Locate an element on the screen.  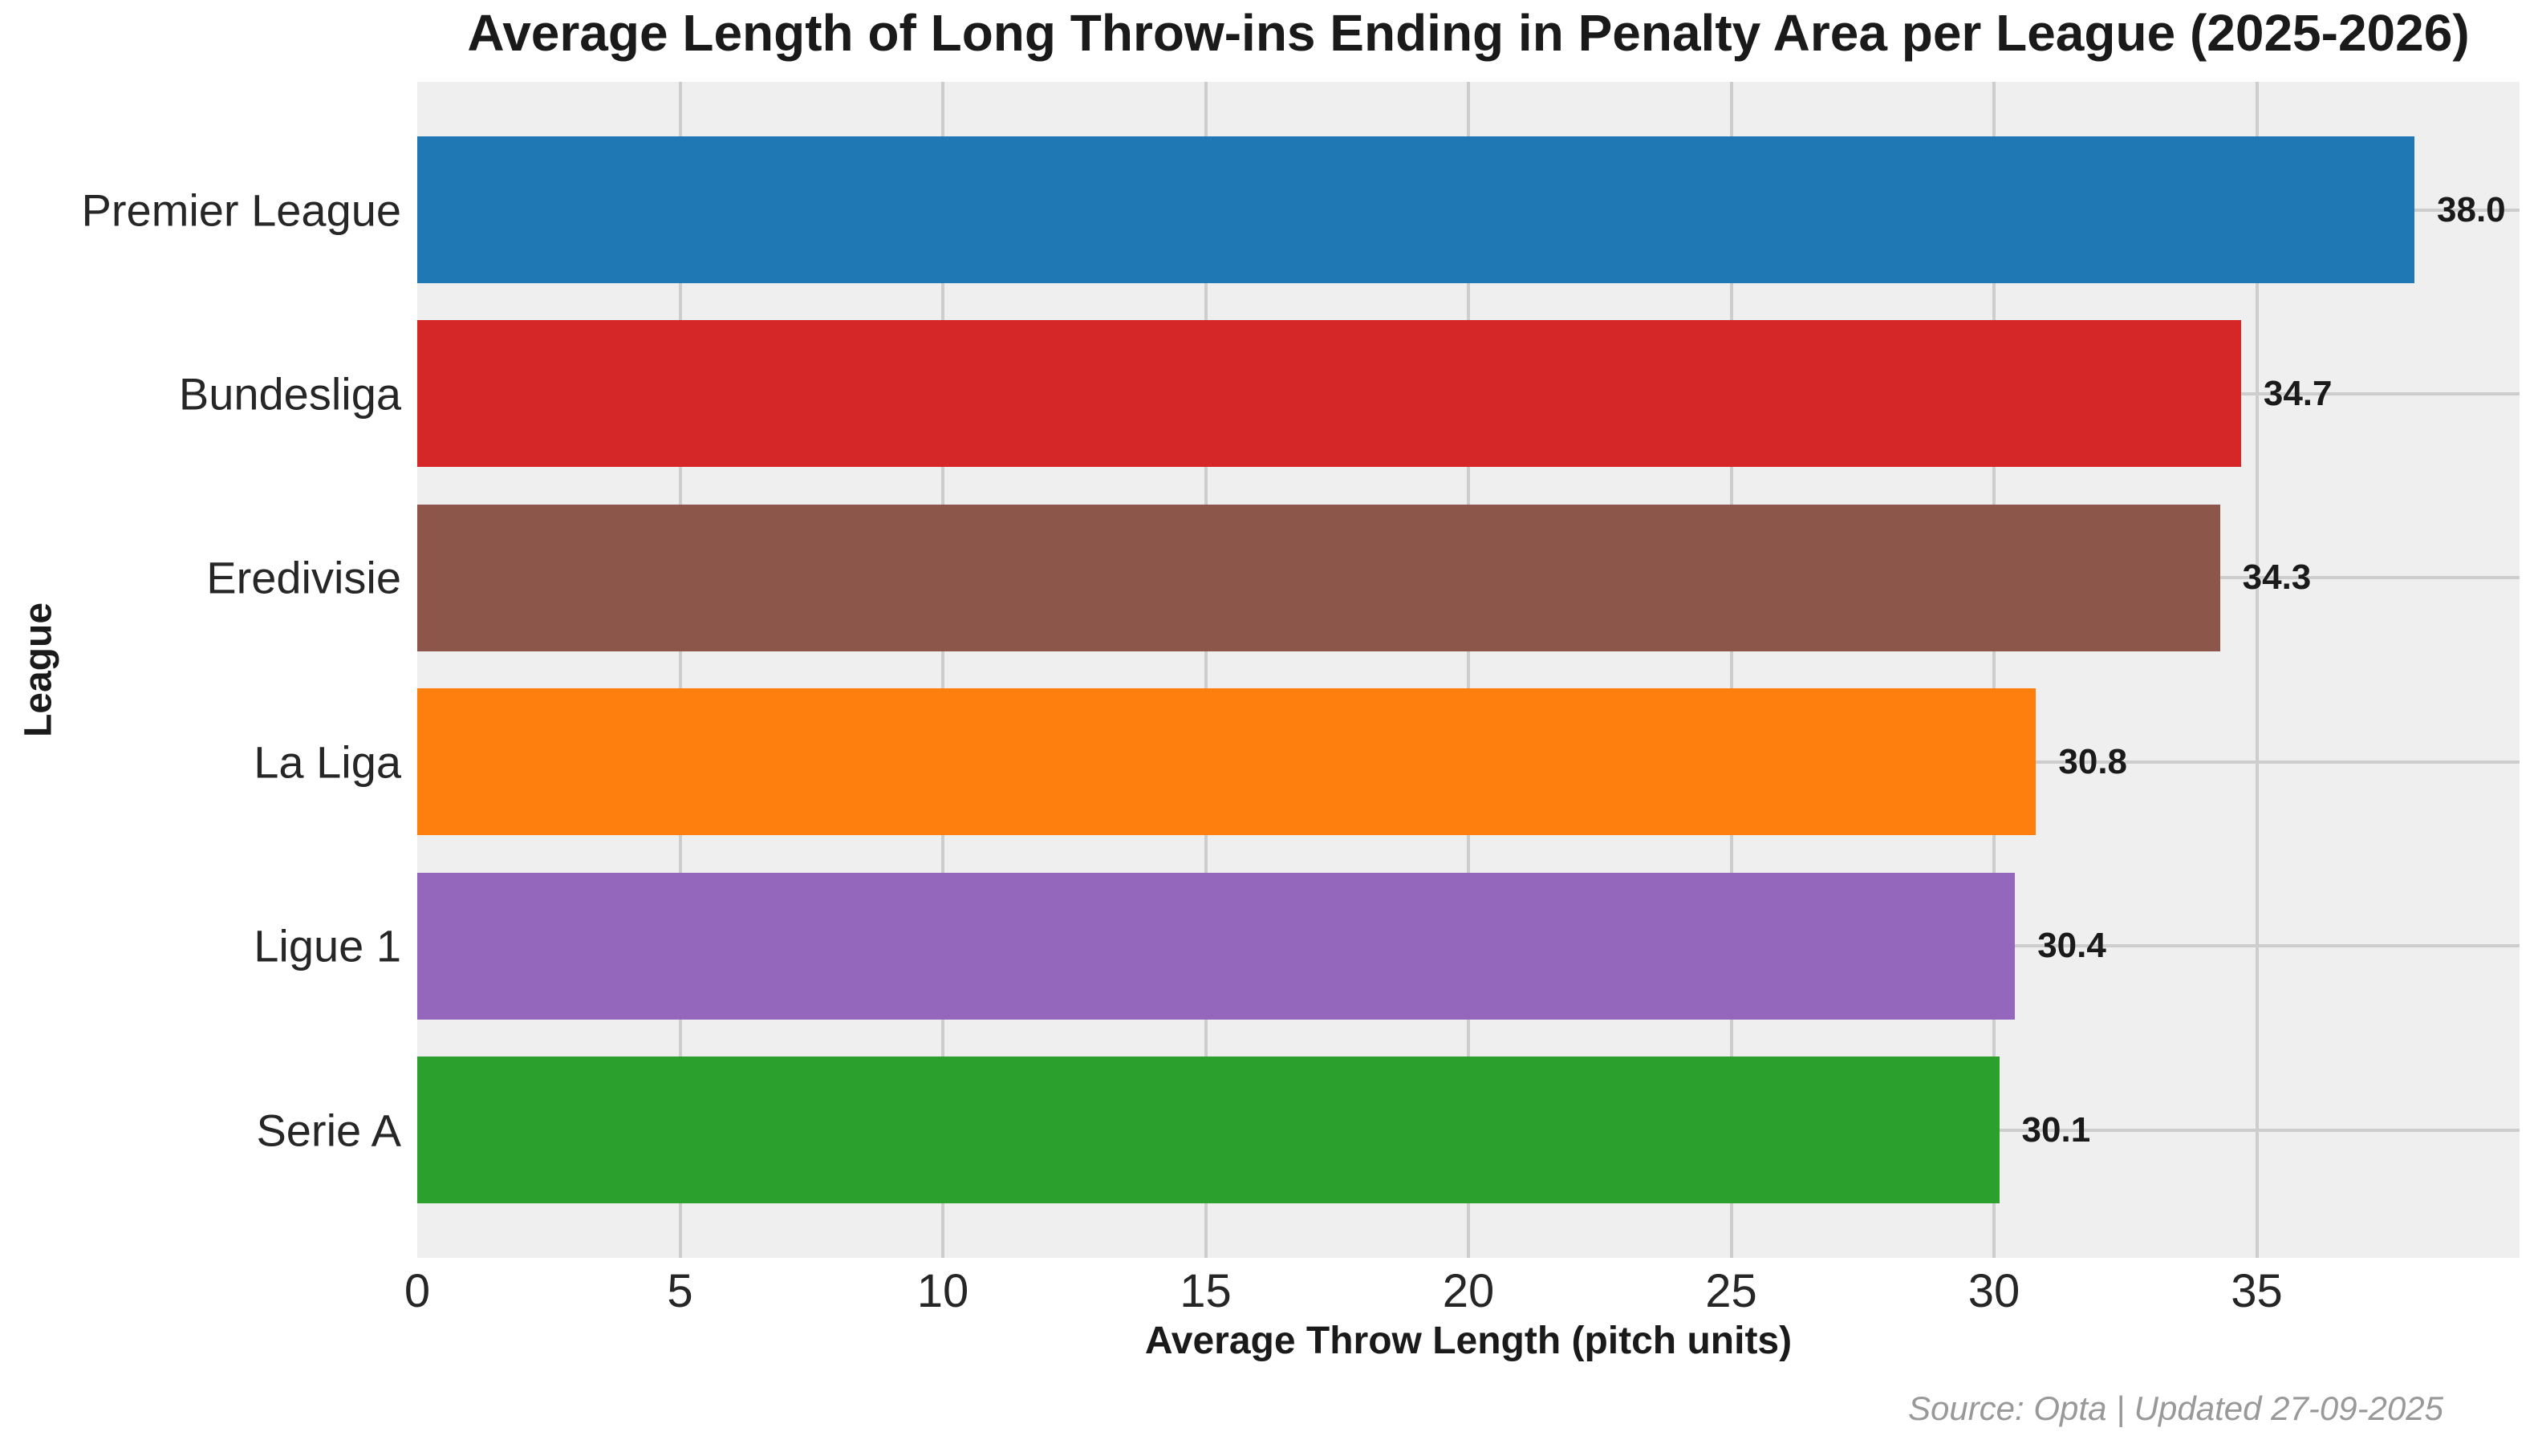
bar-value-label: 38.0 is located at coordinates (2471, 209).